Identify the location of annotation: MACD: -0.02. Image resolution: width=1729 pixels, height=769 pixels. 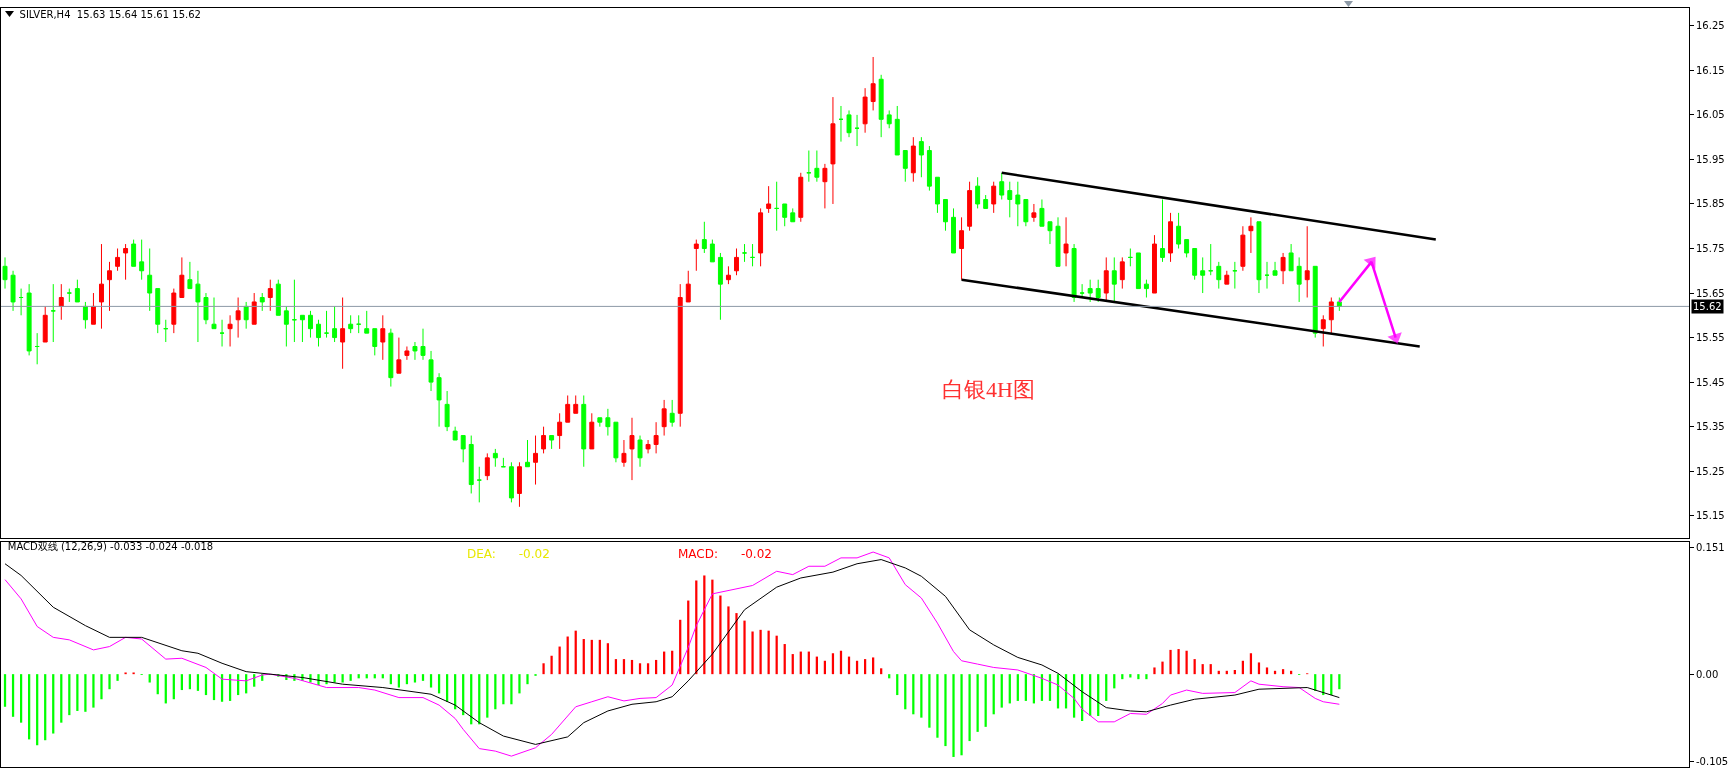
(725, 554).